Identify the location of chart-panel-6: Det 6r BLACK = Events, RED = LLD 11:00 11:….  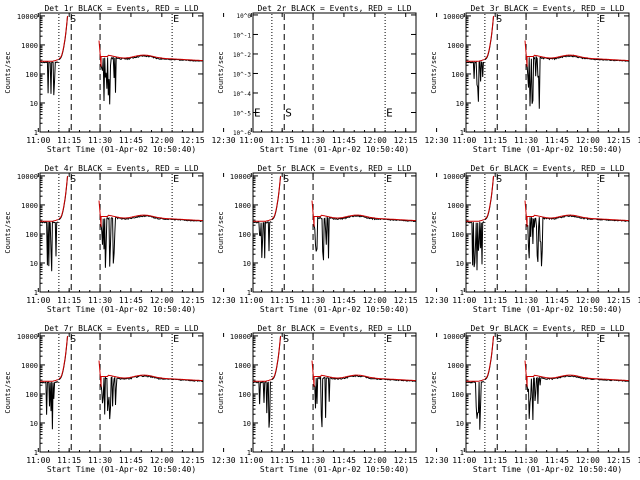
(535, 239).